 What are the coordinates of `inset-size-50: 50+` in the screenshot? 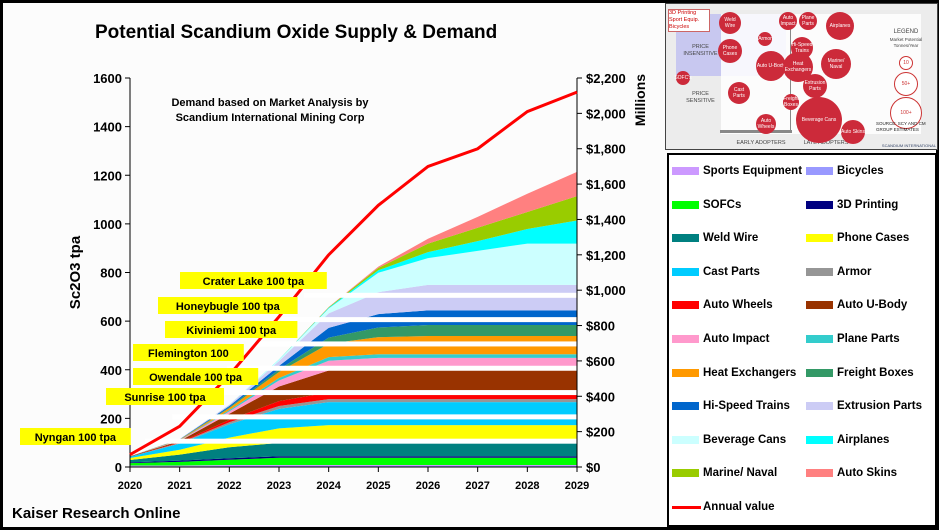 It's located at (906, 84).